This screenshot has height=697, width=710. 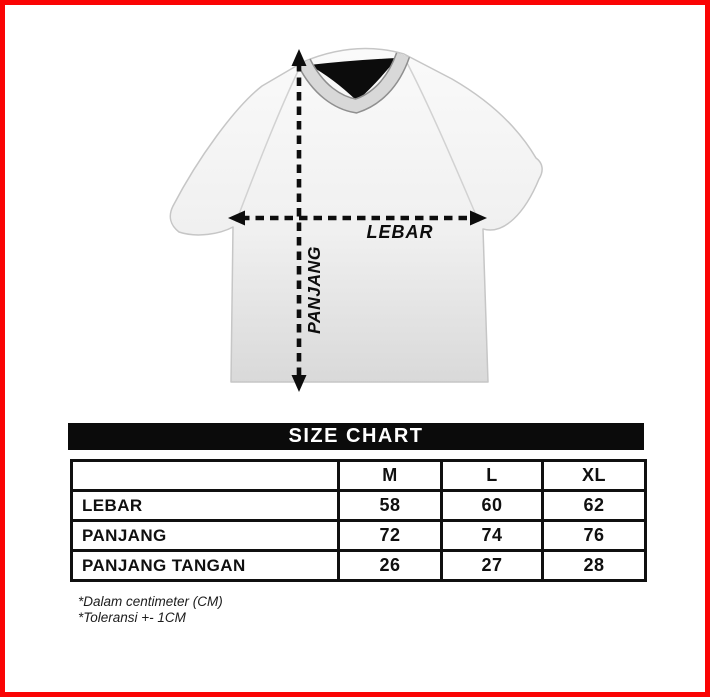 What do you see at coordinates (268, 144) in the screenshot?
I see `left-raglan-seam` at bounding box center [268, 144].